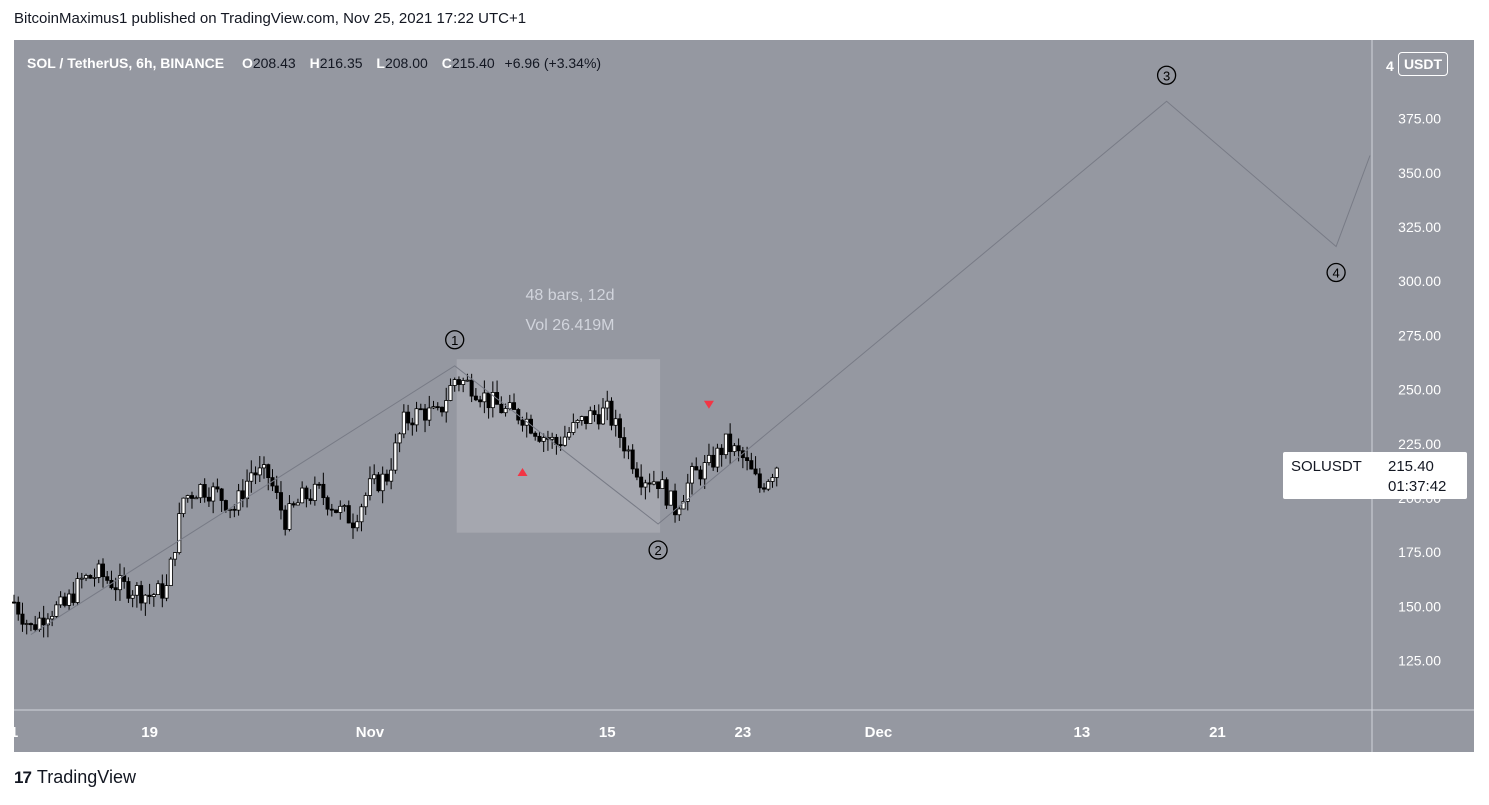 The height and width of the screenshot is (805, 1489). What do you see at coordinates (14, 732) in the screenshot?
I see `x-tick-label: 1` at bounding box center [14, 732].